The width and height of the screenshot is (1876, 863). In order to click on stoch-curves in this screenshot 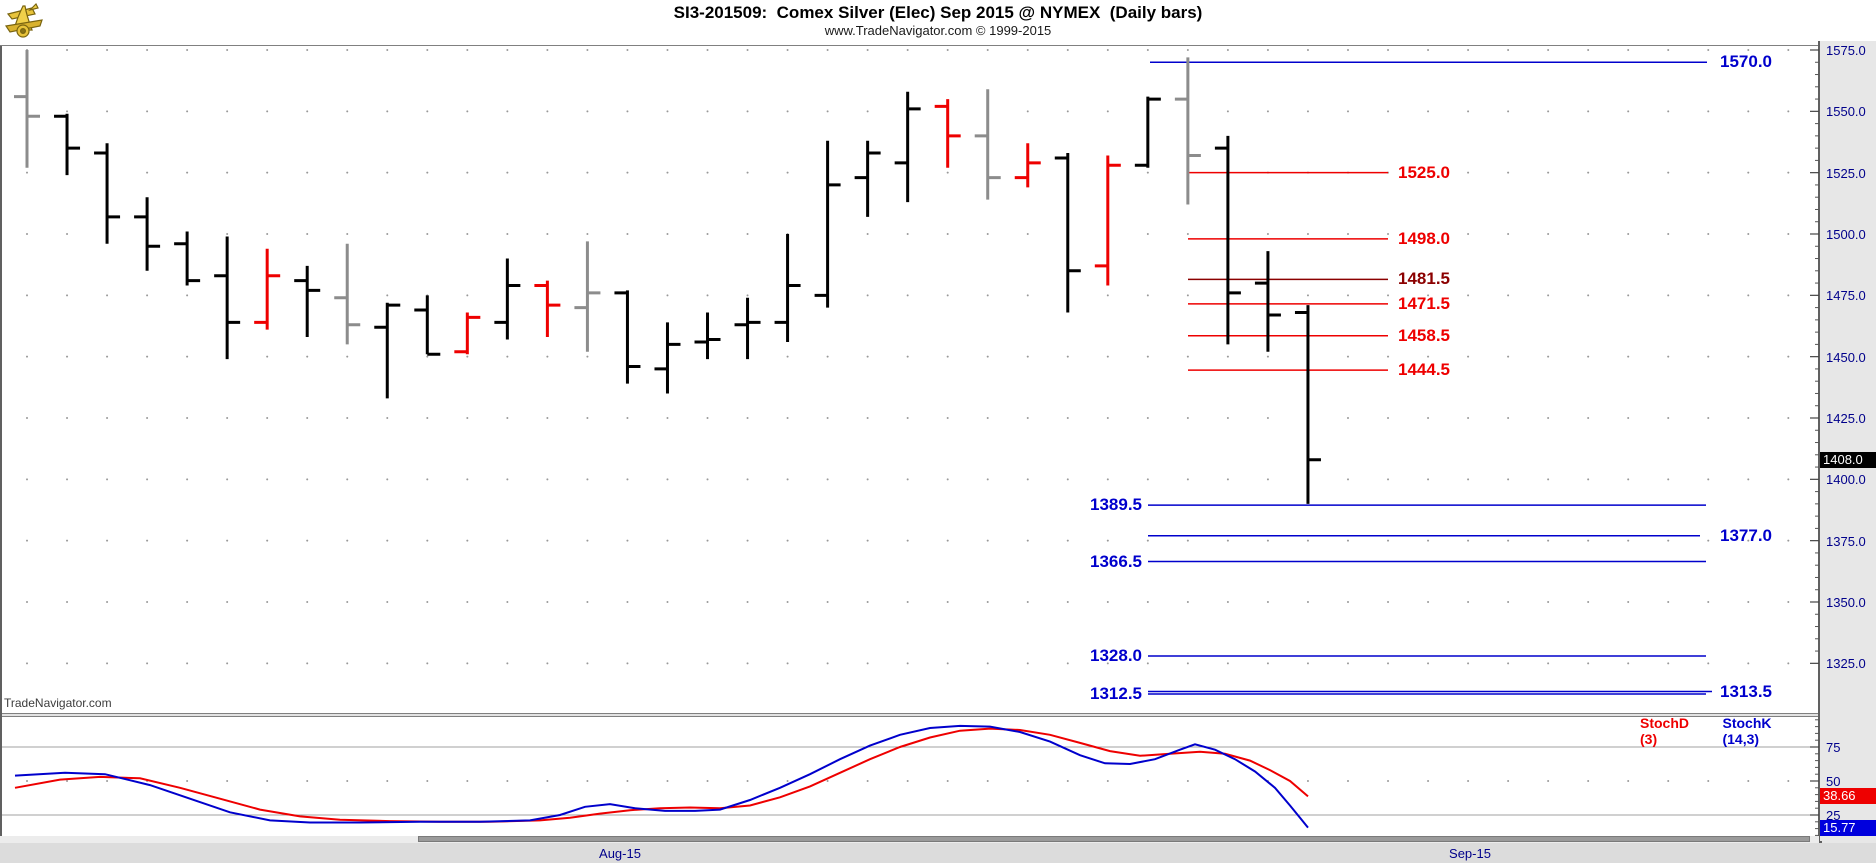, I will do `click(661, 776)`.